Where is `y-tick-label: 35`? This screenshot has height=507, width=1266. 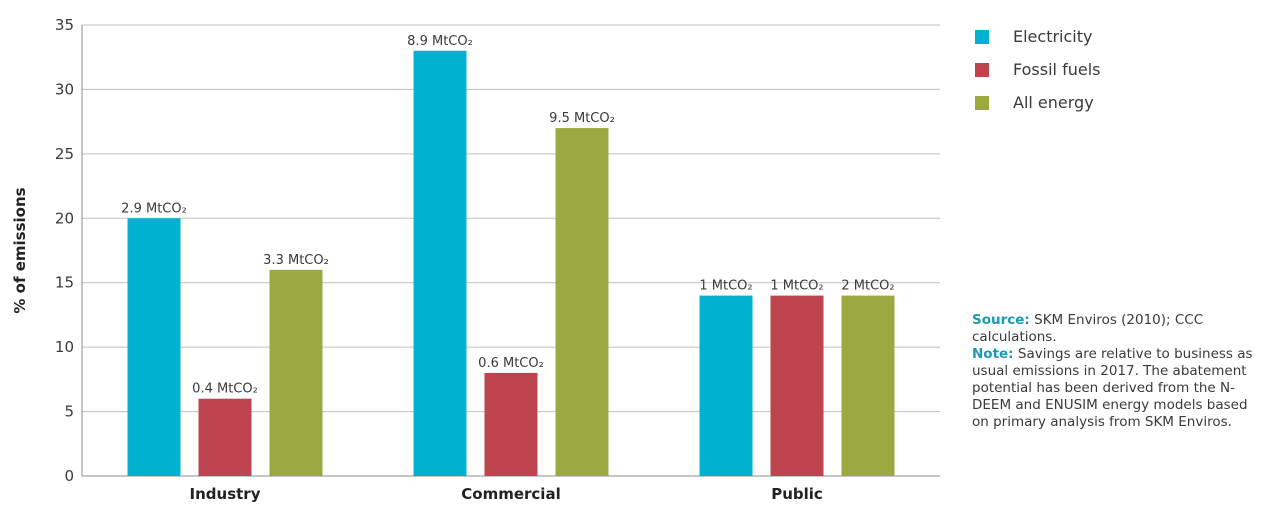
y-tick-label: 35 is located at coordinates (64, 25).